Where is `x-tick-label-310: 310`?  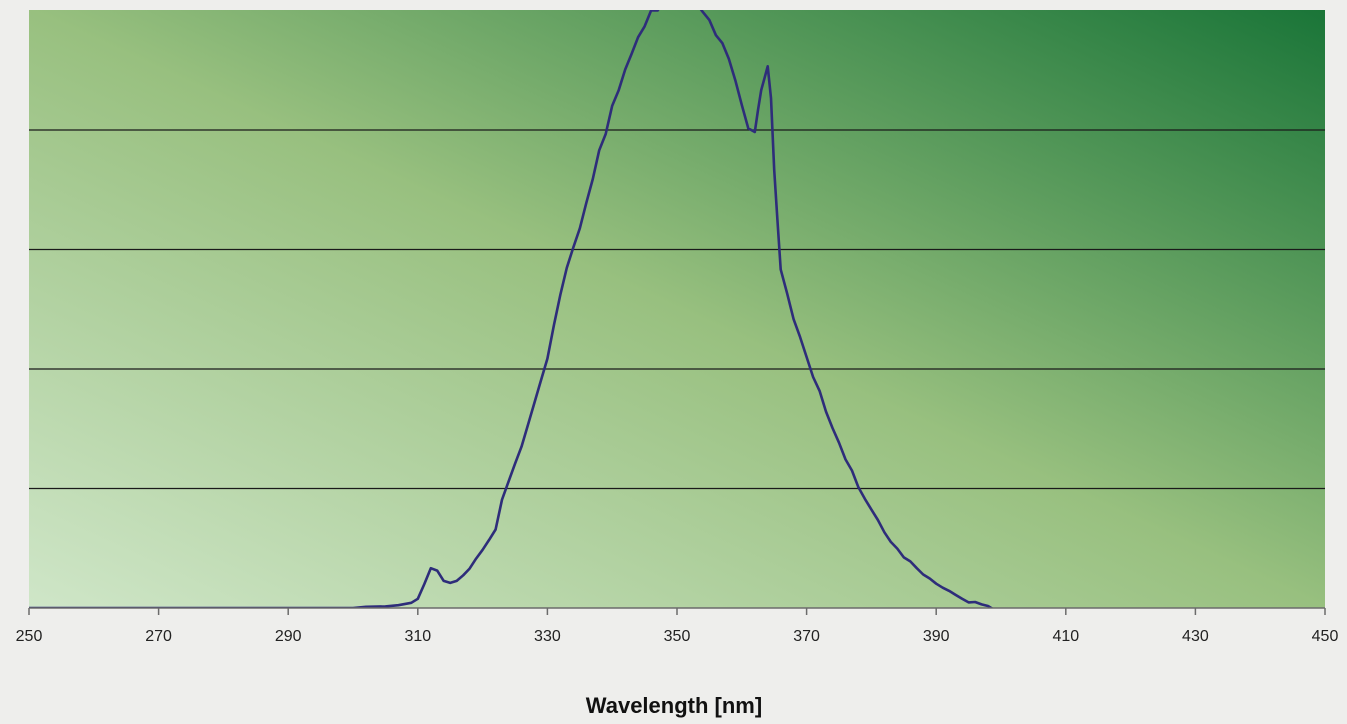
x-tick-label-310: 310 is located at coordinates (417, 636).